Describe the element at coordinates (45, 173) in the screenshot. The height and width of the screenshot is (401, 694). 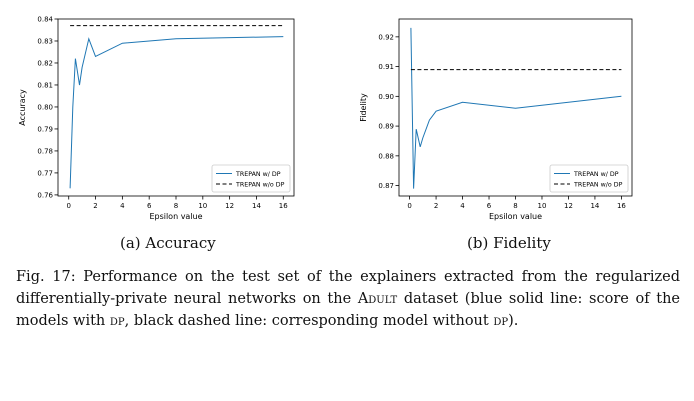
I see `y-tick-label: 0.77` at that location.